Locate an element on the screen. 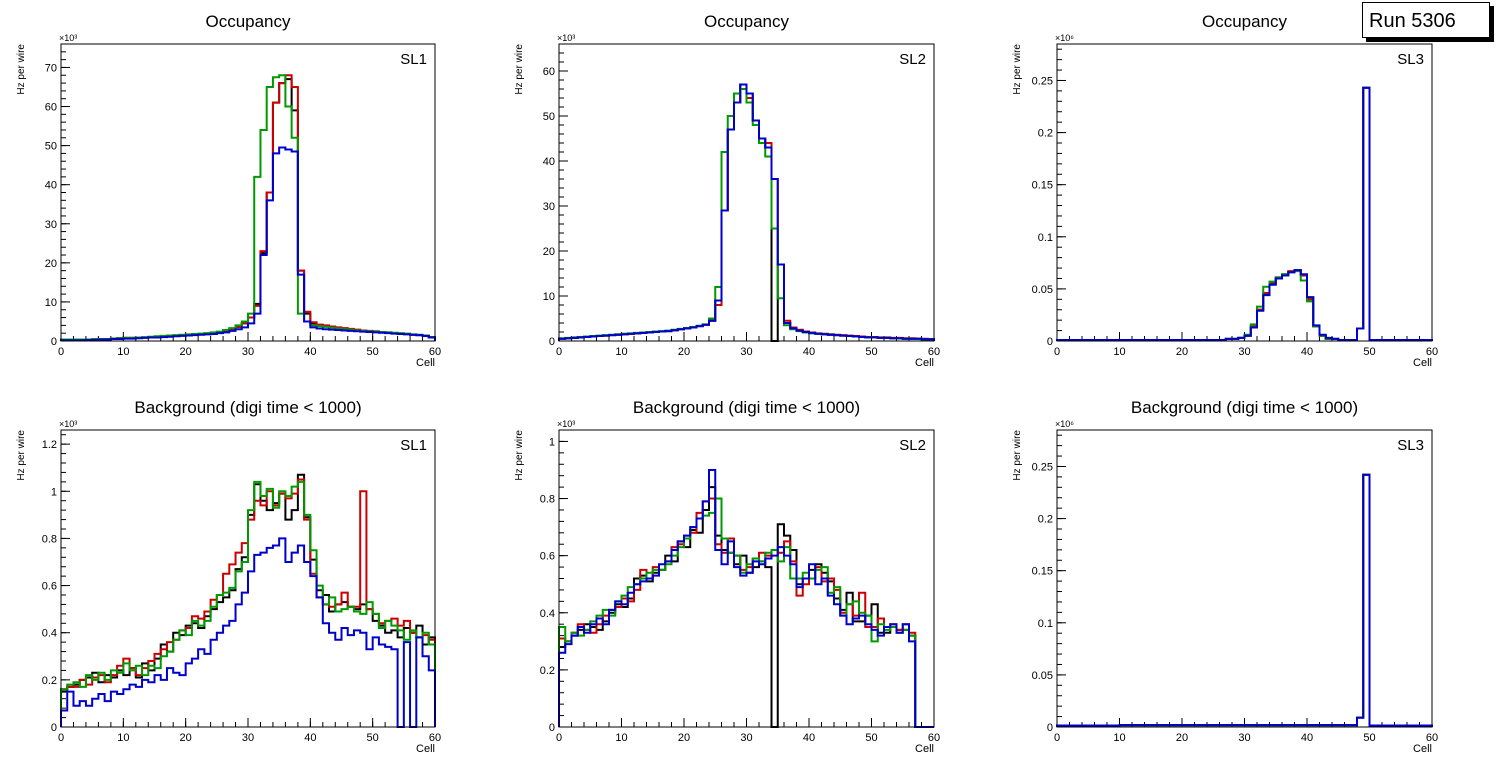  x-tick-label: 10 is located at coordinates (621, 738).